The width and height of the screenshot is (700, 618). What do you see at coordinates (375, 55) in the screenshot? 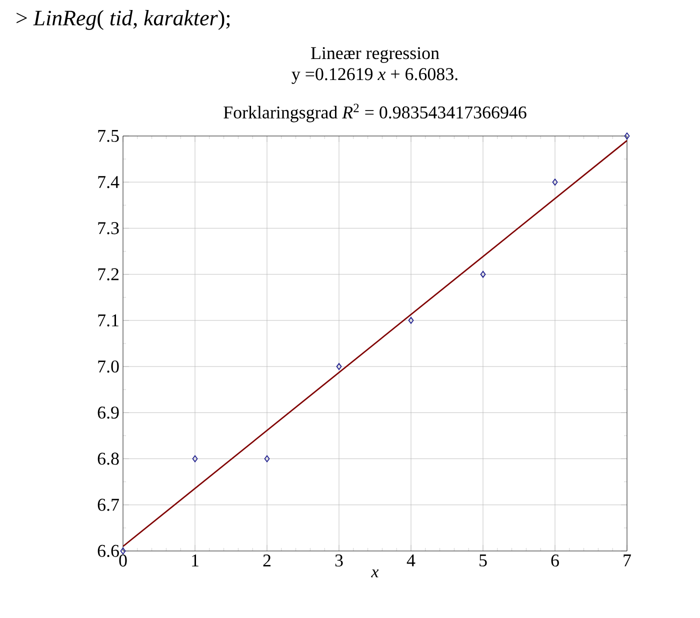
I see `chart-title: Lineær regression` at bounding box center [375, 55].